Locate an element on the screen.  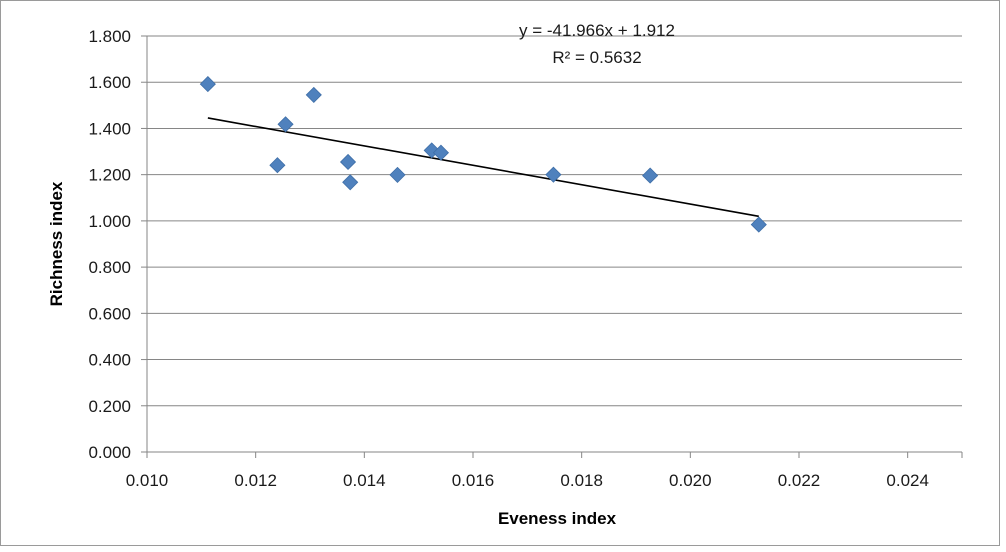
x-axis-title: Eveness index is located at coordinates (557, 518).